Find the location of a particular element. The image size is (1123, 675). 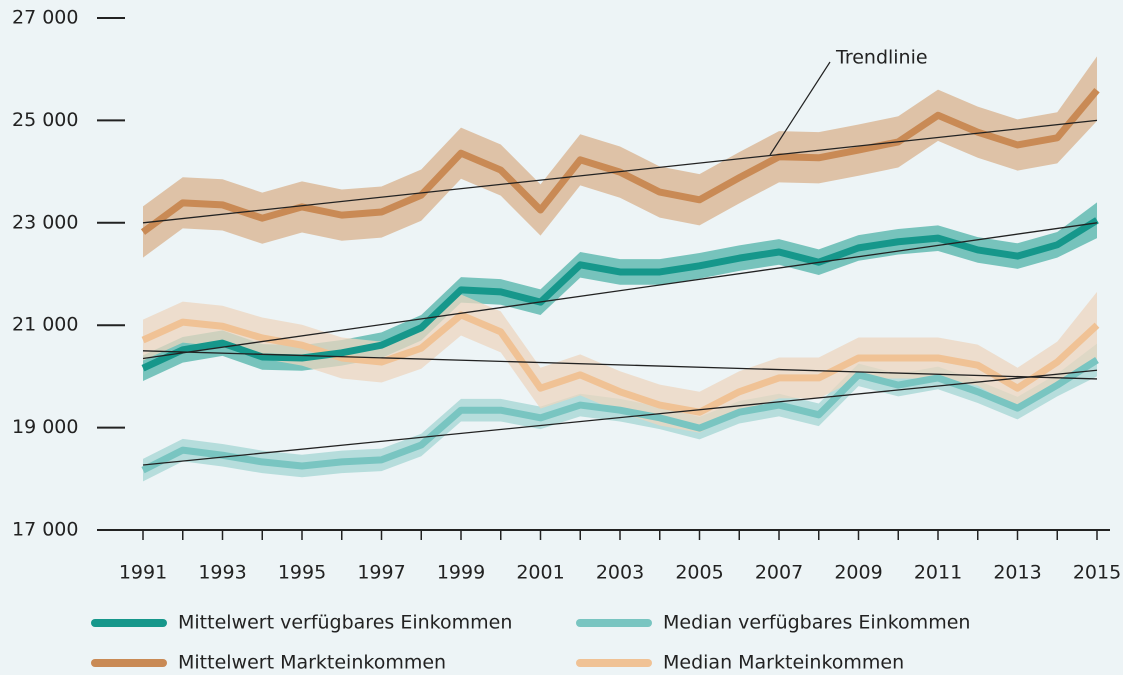

x-tick-label: 2013 is located at coordinates (1017, 573).